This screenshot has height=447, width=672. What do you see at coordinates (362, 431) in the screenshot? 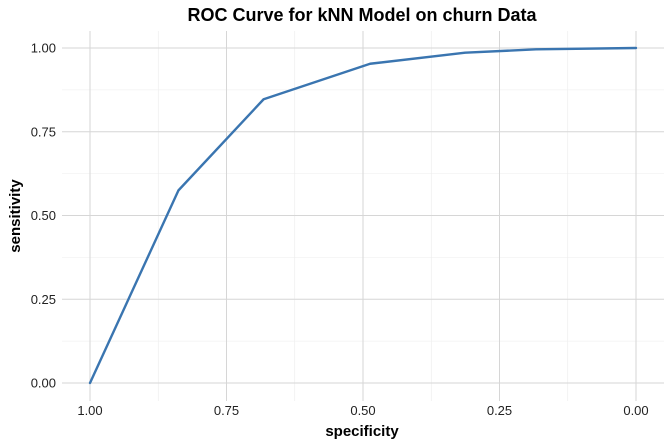
I see `x-axis-title: specificity` at bounding box center [362, 431].